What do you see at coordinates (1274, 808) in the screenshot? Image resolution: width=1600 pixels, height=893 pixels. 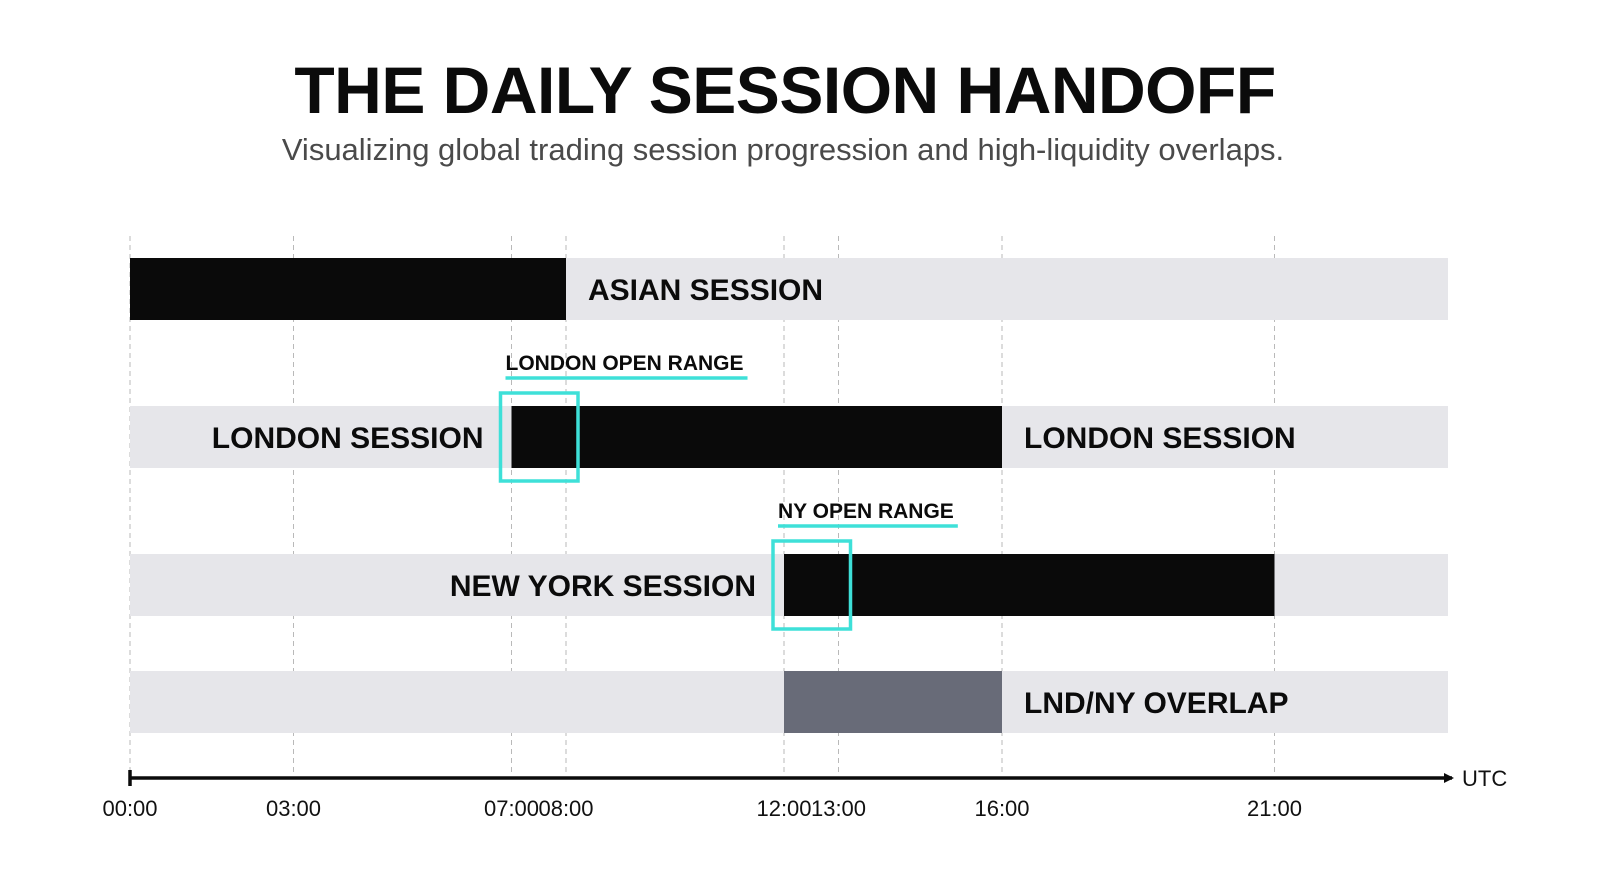 I see `x-tick-label-21-00: 21:00` at bounding box center [1274, 808].